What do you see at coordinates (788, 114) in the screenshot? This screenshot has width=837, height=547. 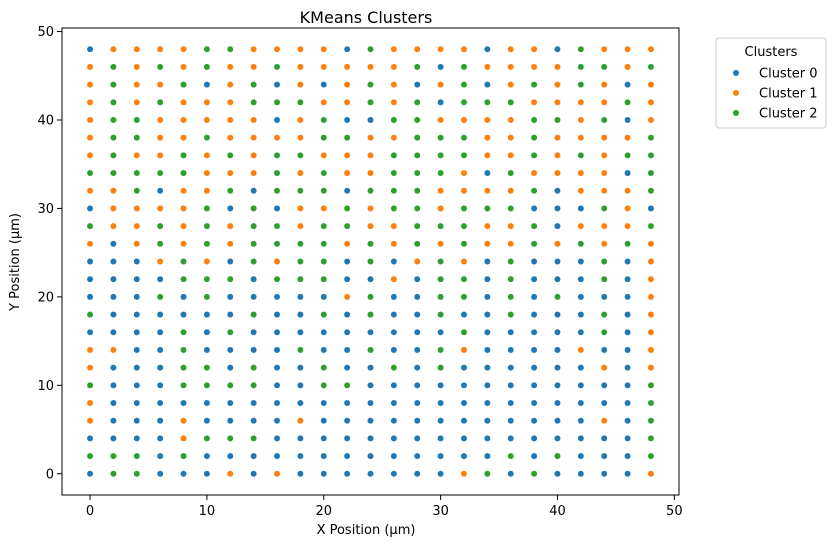 I see `legend-label-cluster-2: Cluster 2` at bounding box center [788, 114].